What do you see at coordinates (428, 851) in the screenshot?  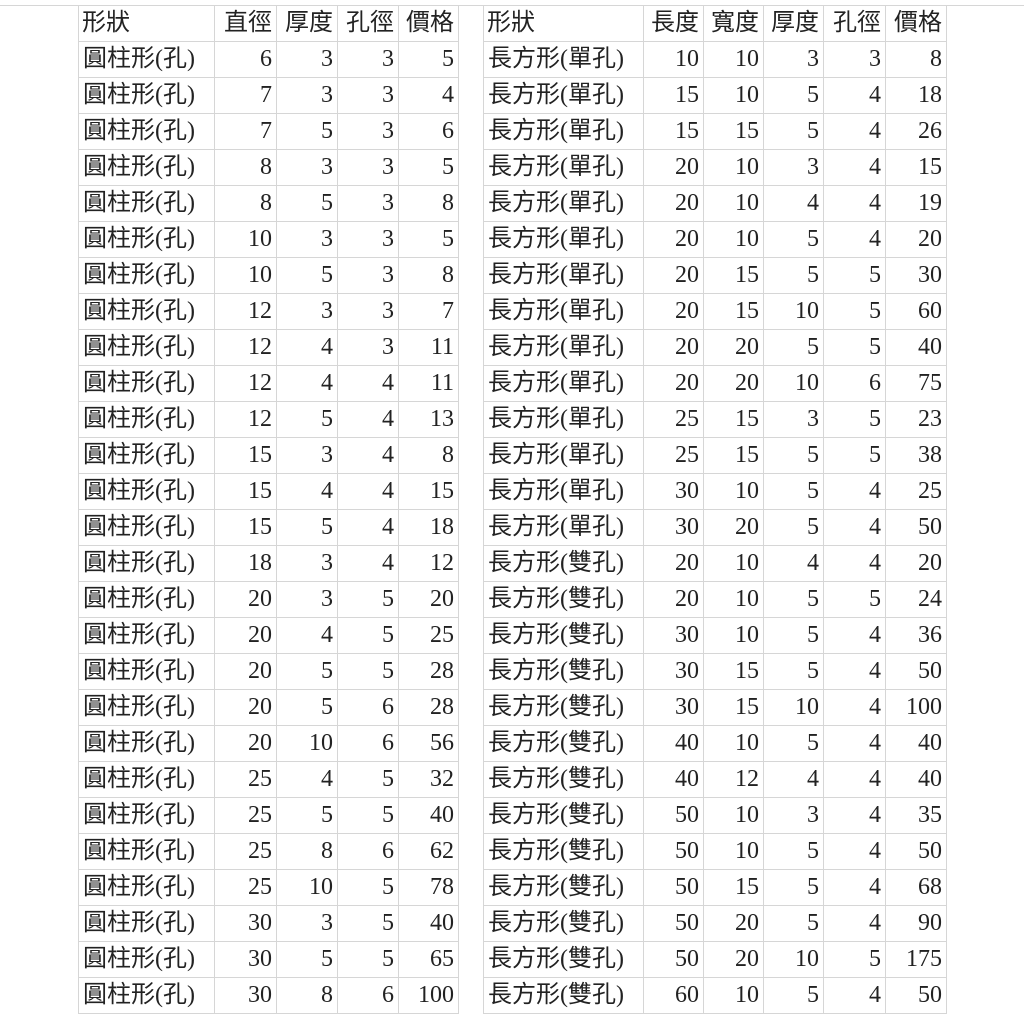 I see `value-cell: 62` at bounding box center [428, 851].